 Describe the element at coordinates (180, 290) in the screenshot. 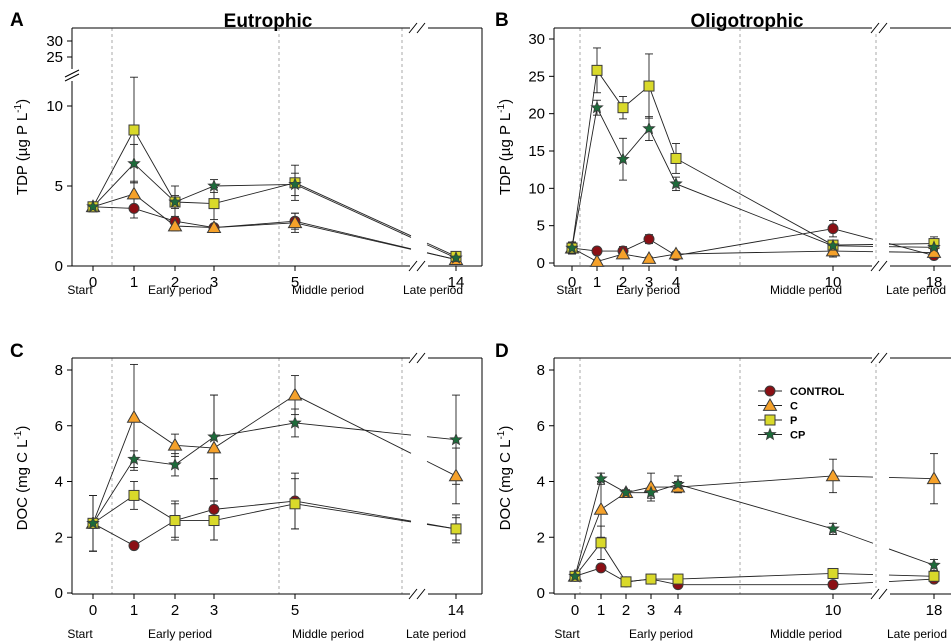

I see `period-label: Early period` at that location.